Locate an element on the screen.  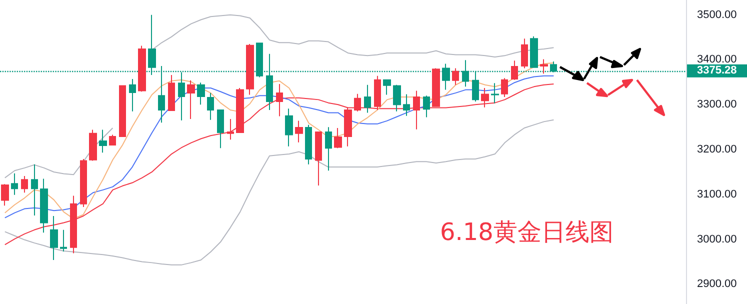
y-tick-label: 2900.00 is located at coordinates (717, 284).